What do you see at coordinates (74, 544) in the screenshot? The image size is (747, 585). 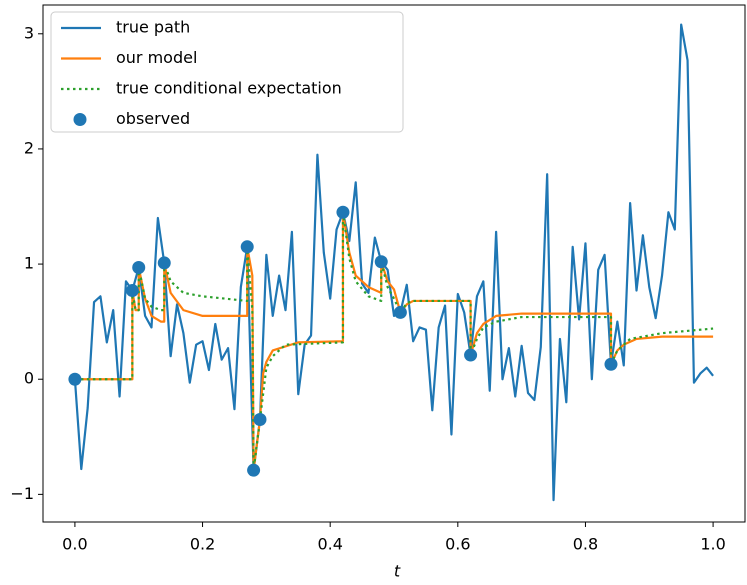 I see `x-tick-label: 0.0` at bounding box center [74, 544].